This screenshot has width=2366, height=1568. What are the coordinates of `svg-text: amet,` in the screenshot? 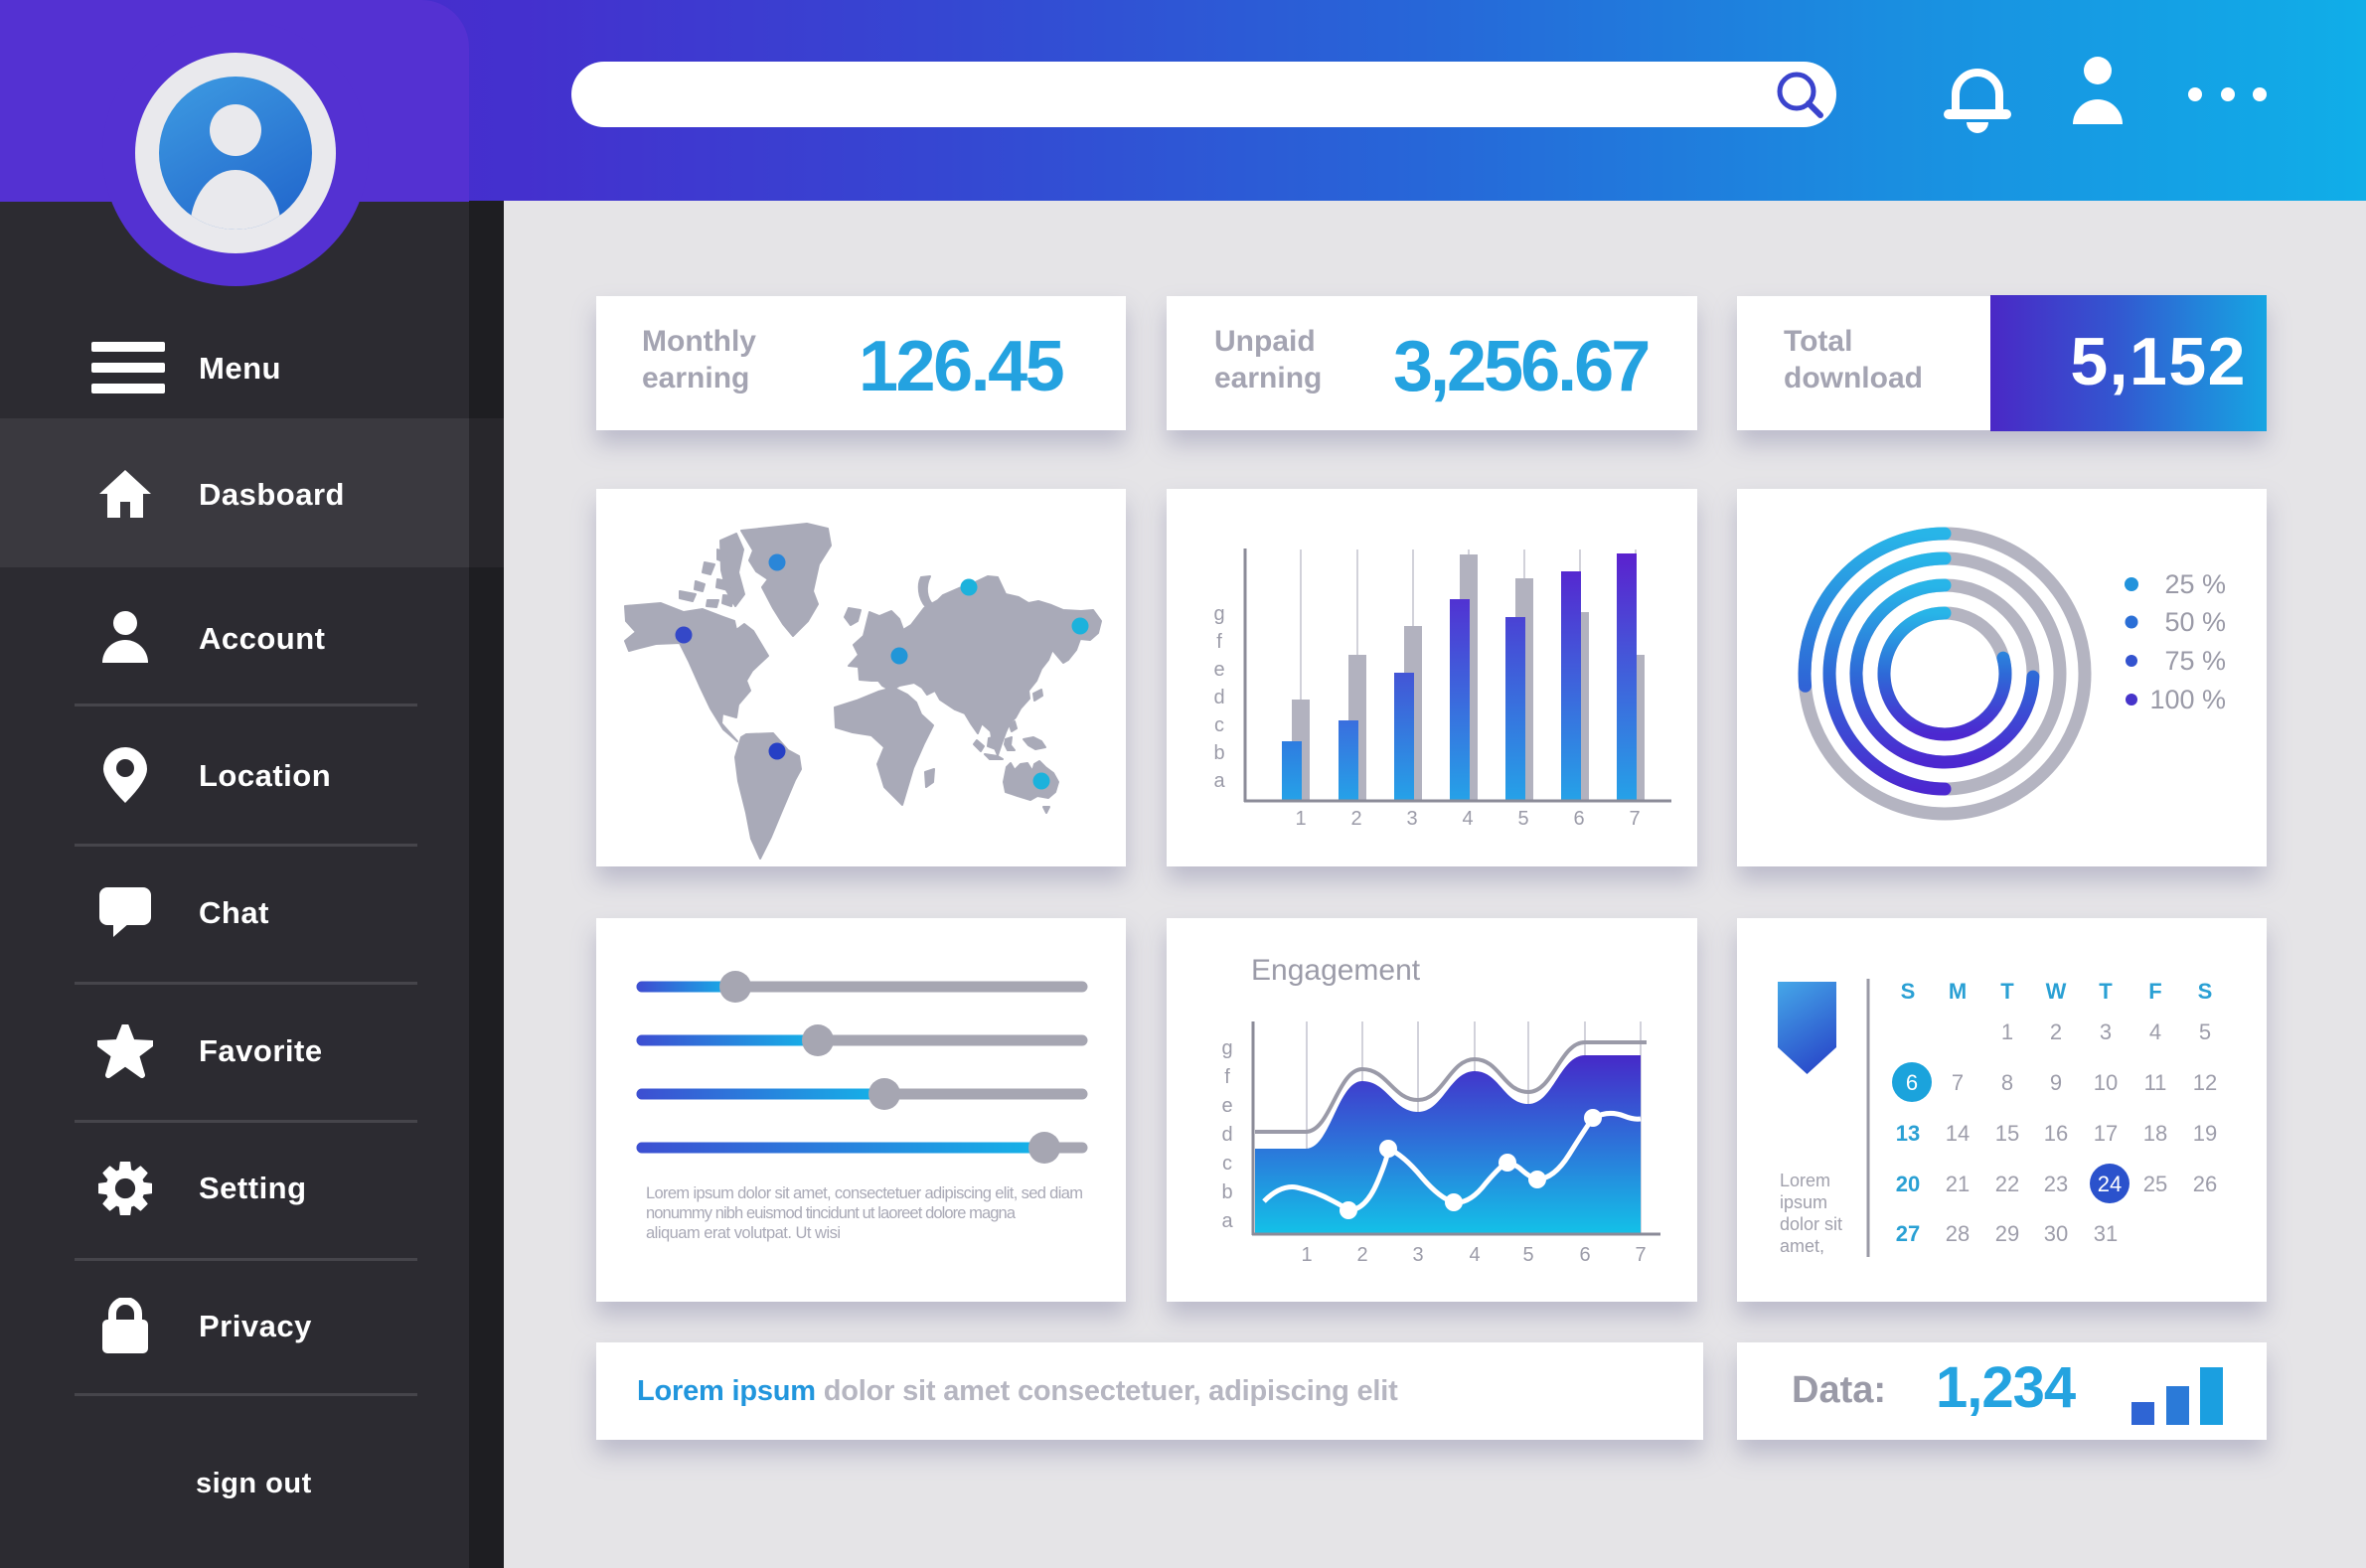 It's located at (1802, 1246).